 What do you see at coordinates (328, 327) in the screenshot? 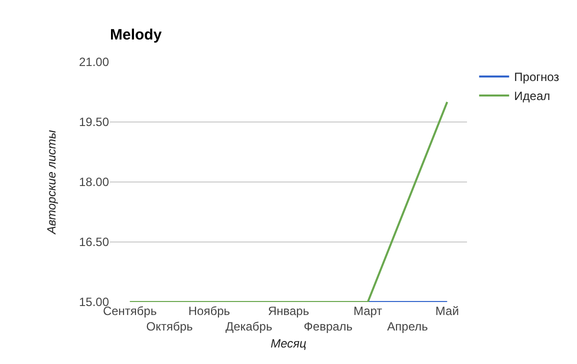
I see `x-tick-label: Февраль` at bounding box center [328, 327].